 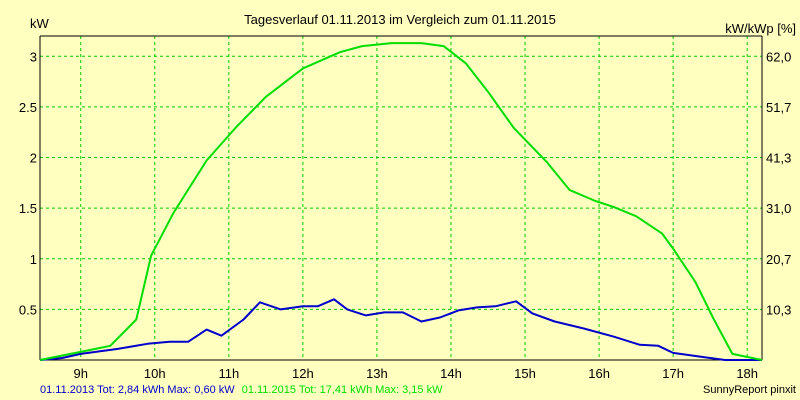 I want to click on x-tick: 16h, so click(x=599, y=373).